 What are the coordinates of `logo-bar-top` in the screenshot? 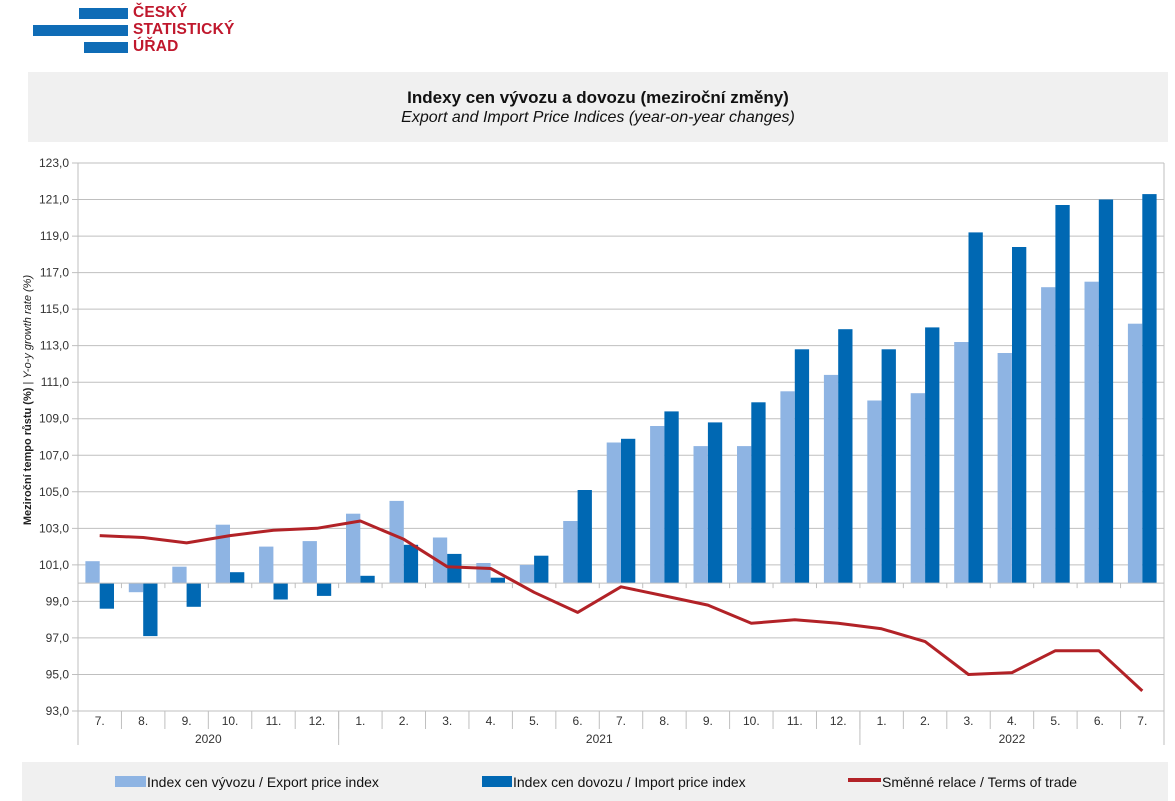 It's located at (103, 13).